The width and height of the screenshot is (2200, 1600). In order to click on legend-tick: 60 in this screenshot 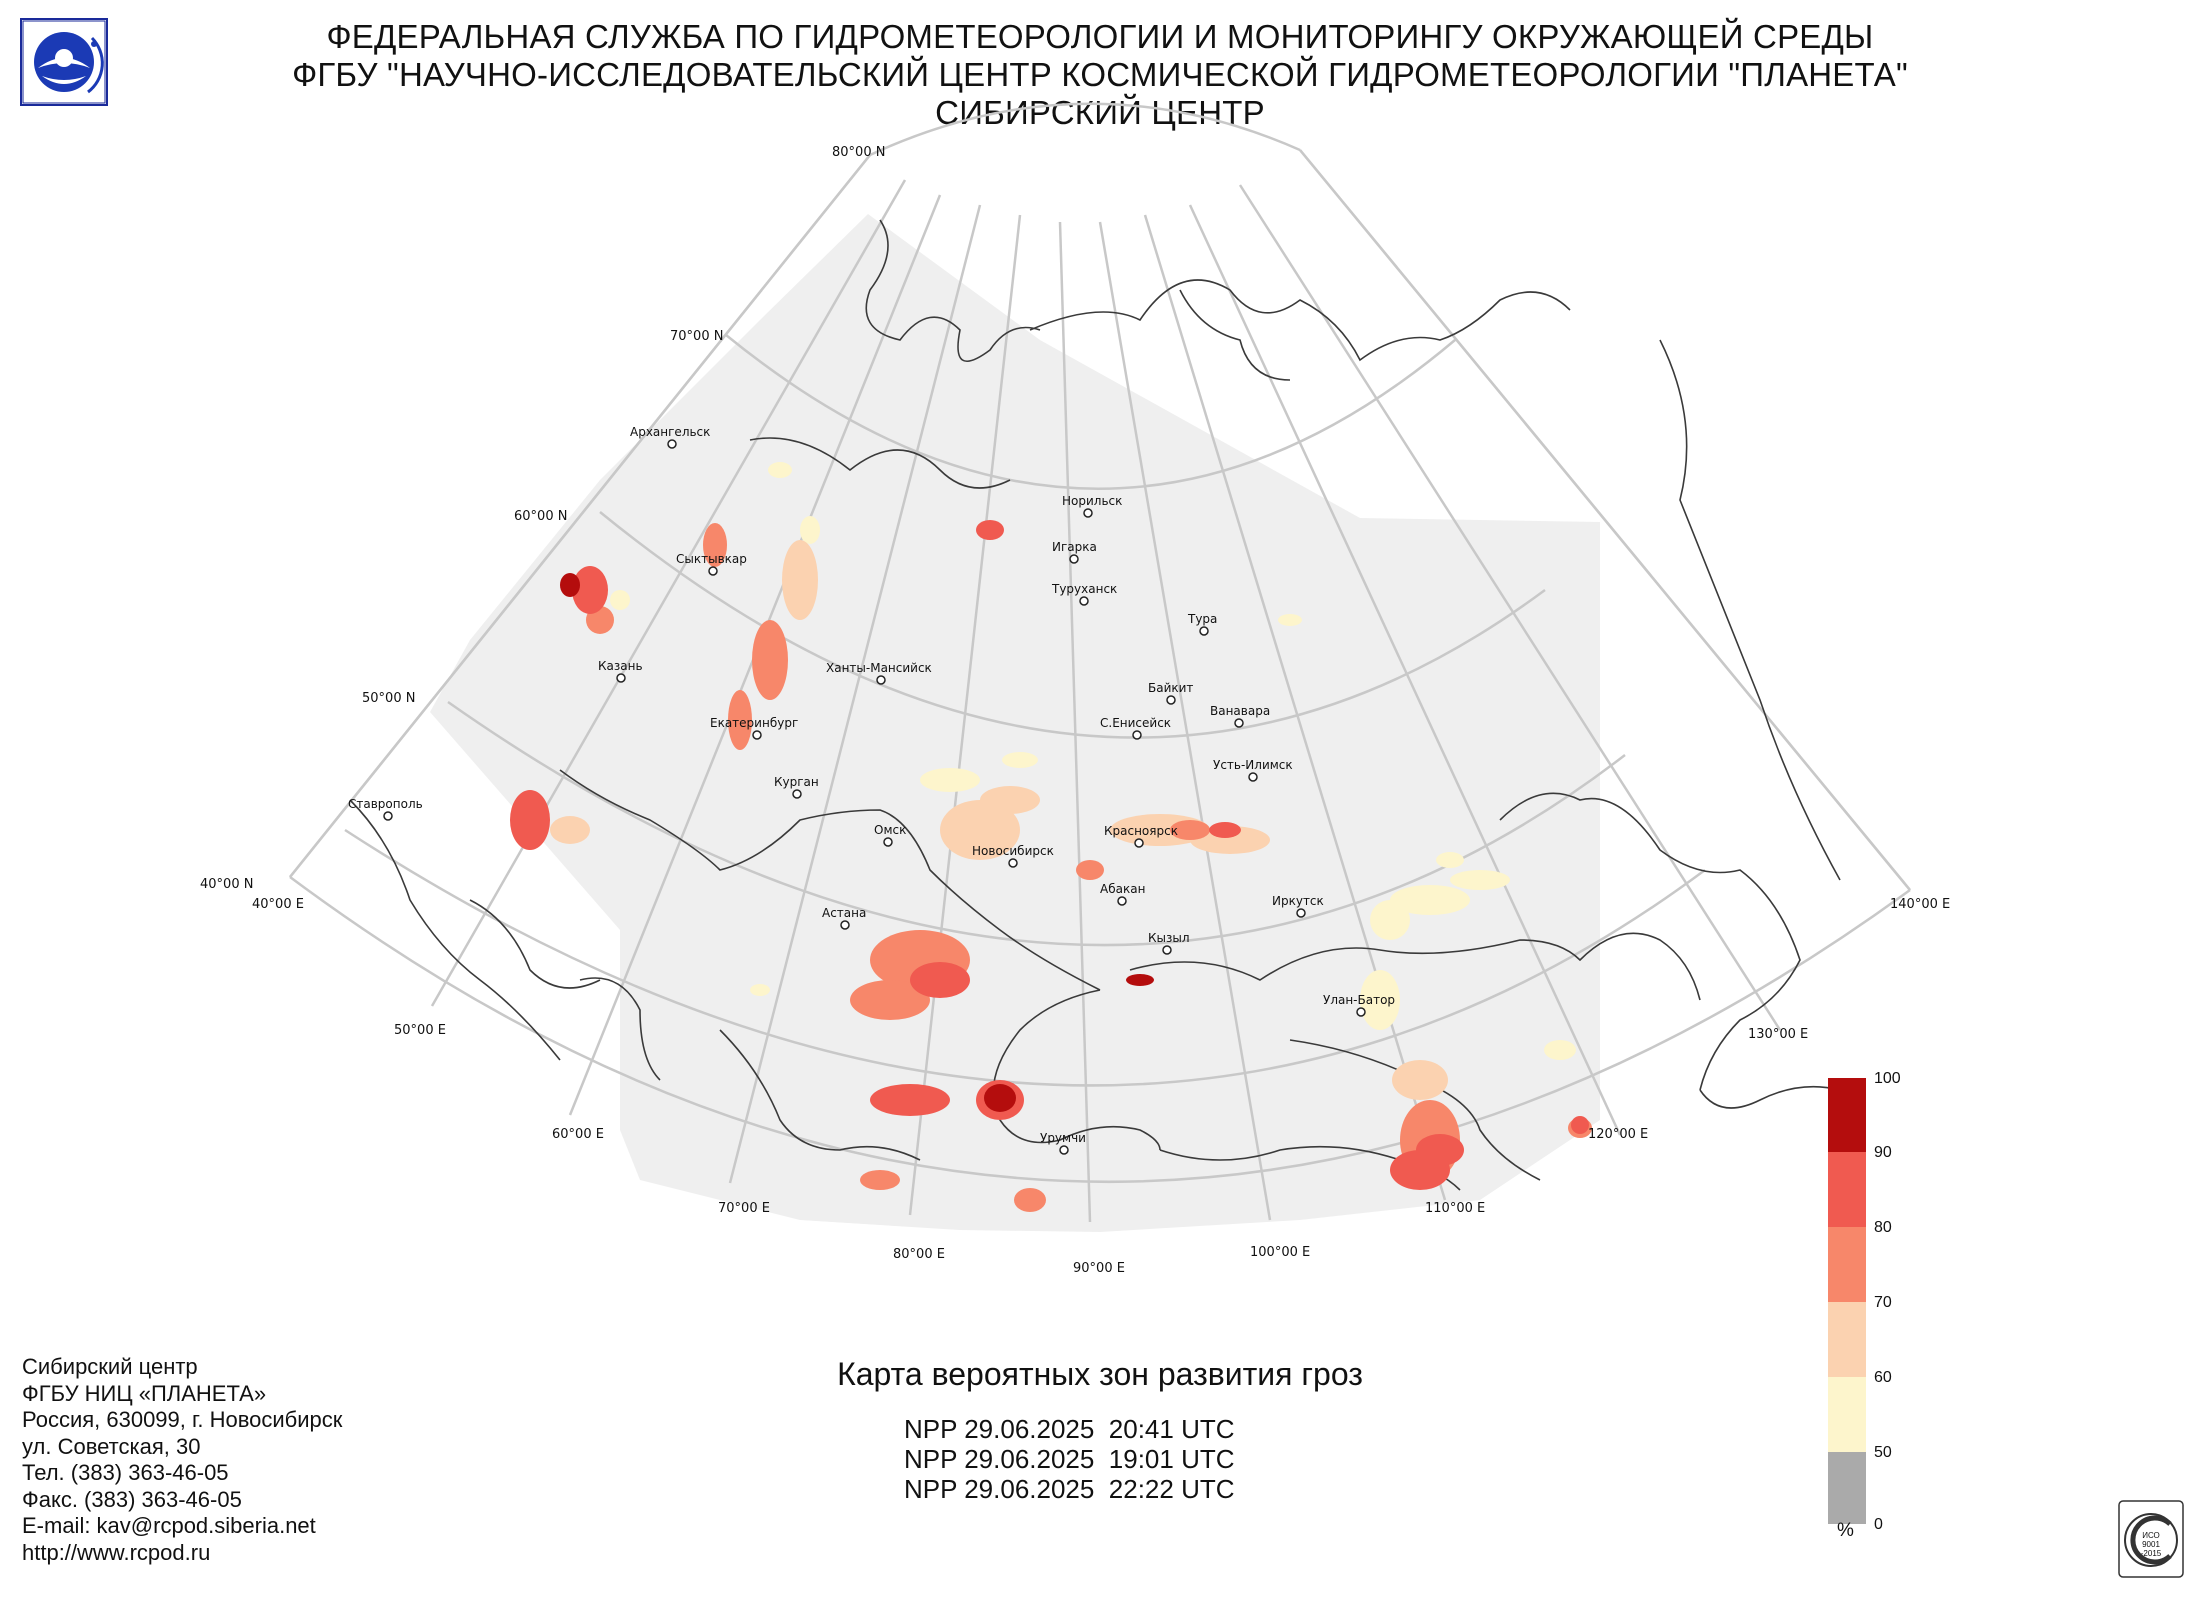, I will do `click(1883, 1377)`.